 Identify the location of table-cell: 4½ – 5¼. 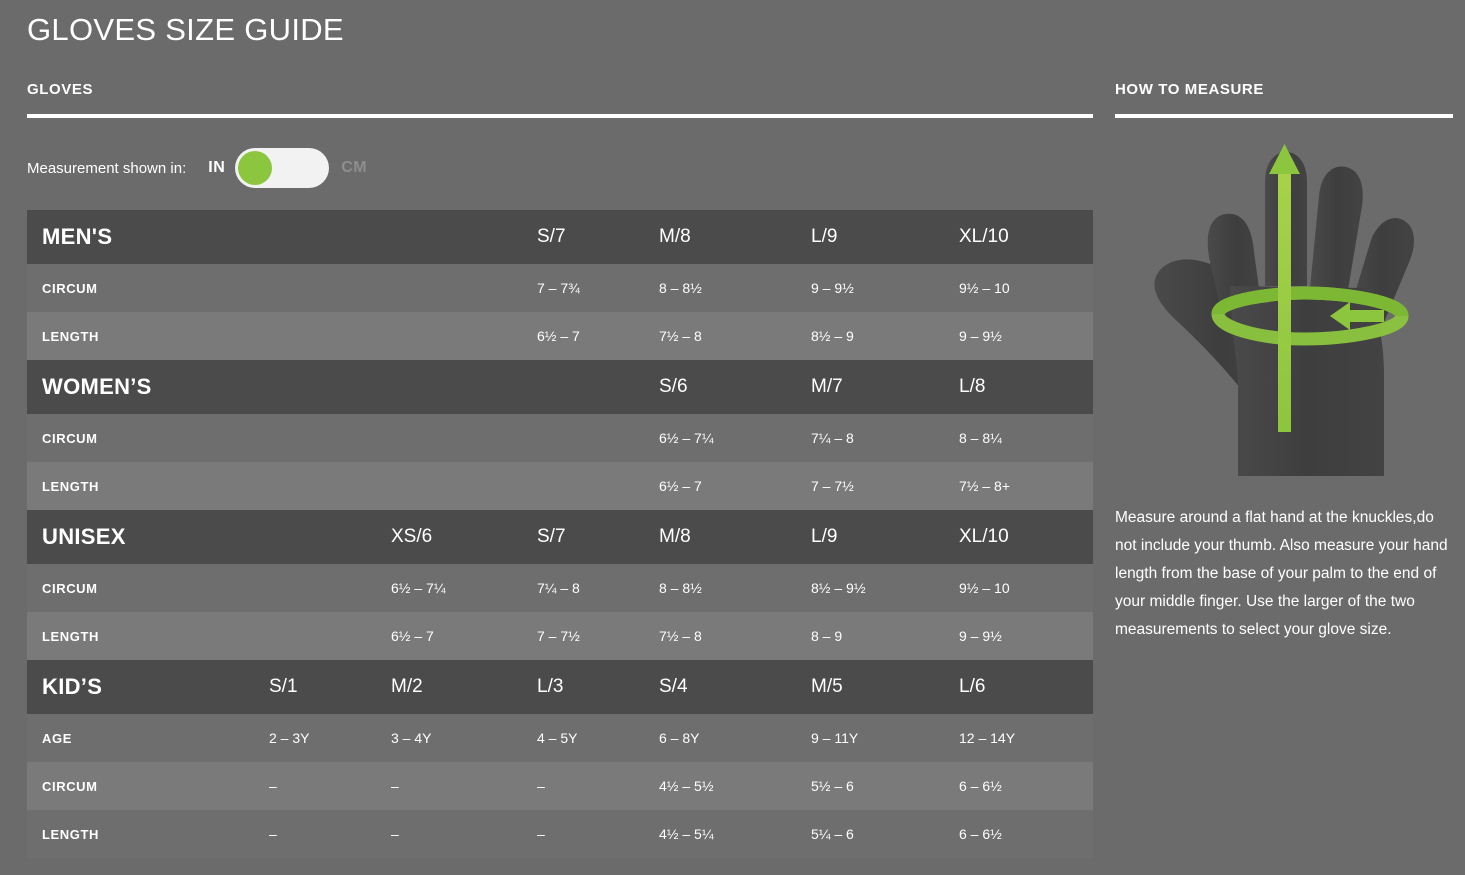
(686, 834).